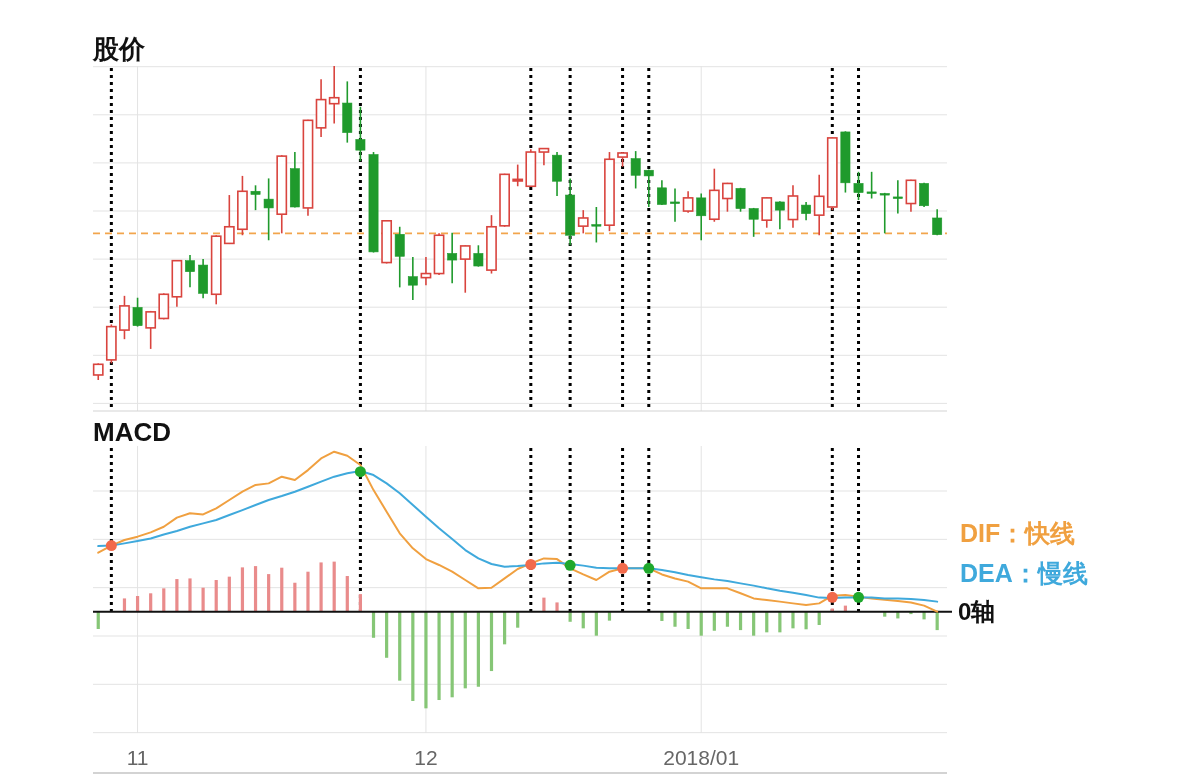 The width and height of the screenshot is (1192, 780). I want to click on ref-line-label: 0轴, so click(977, 612).